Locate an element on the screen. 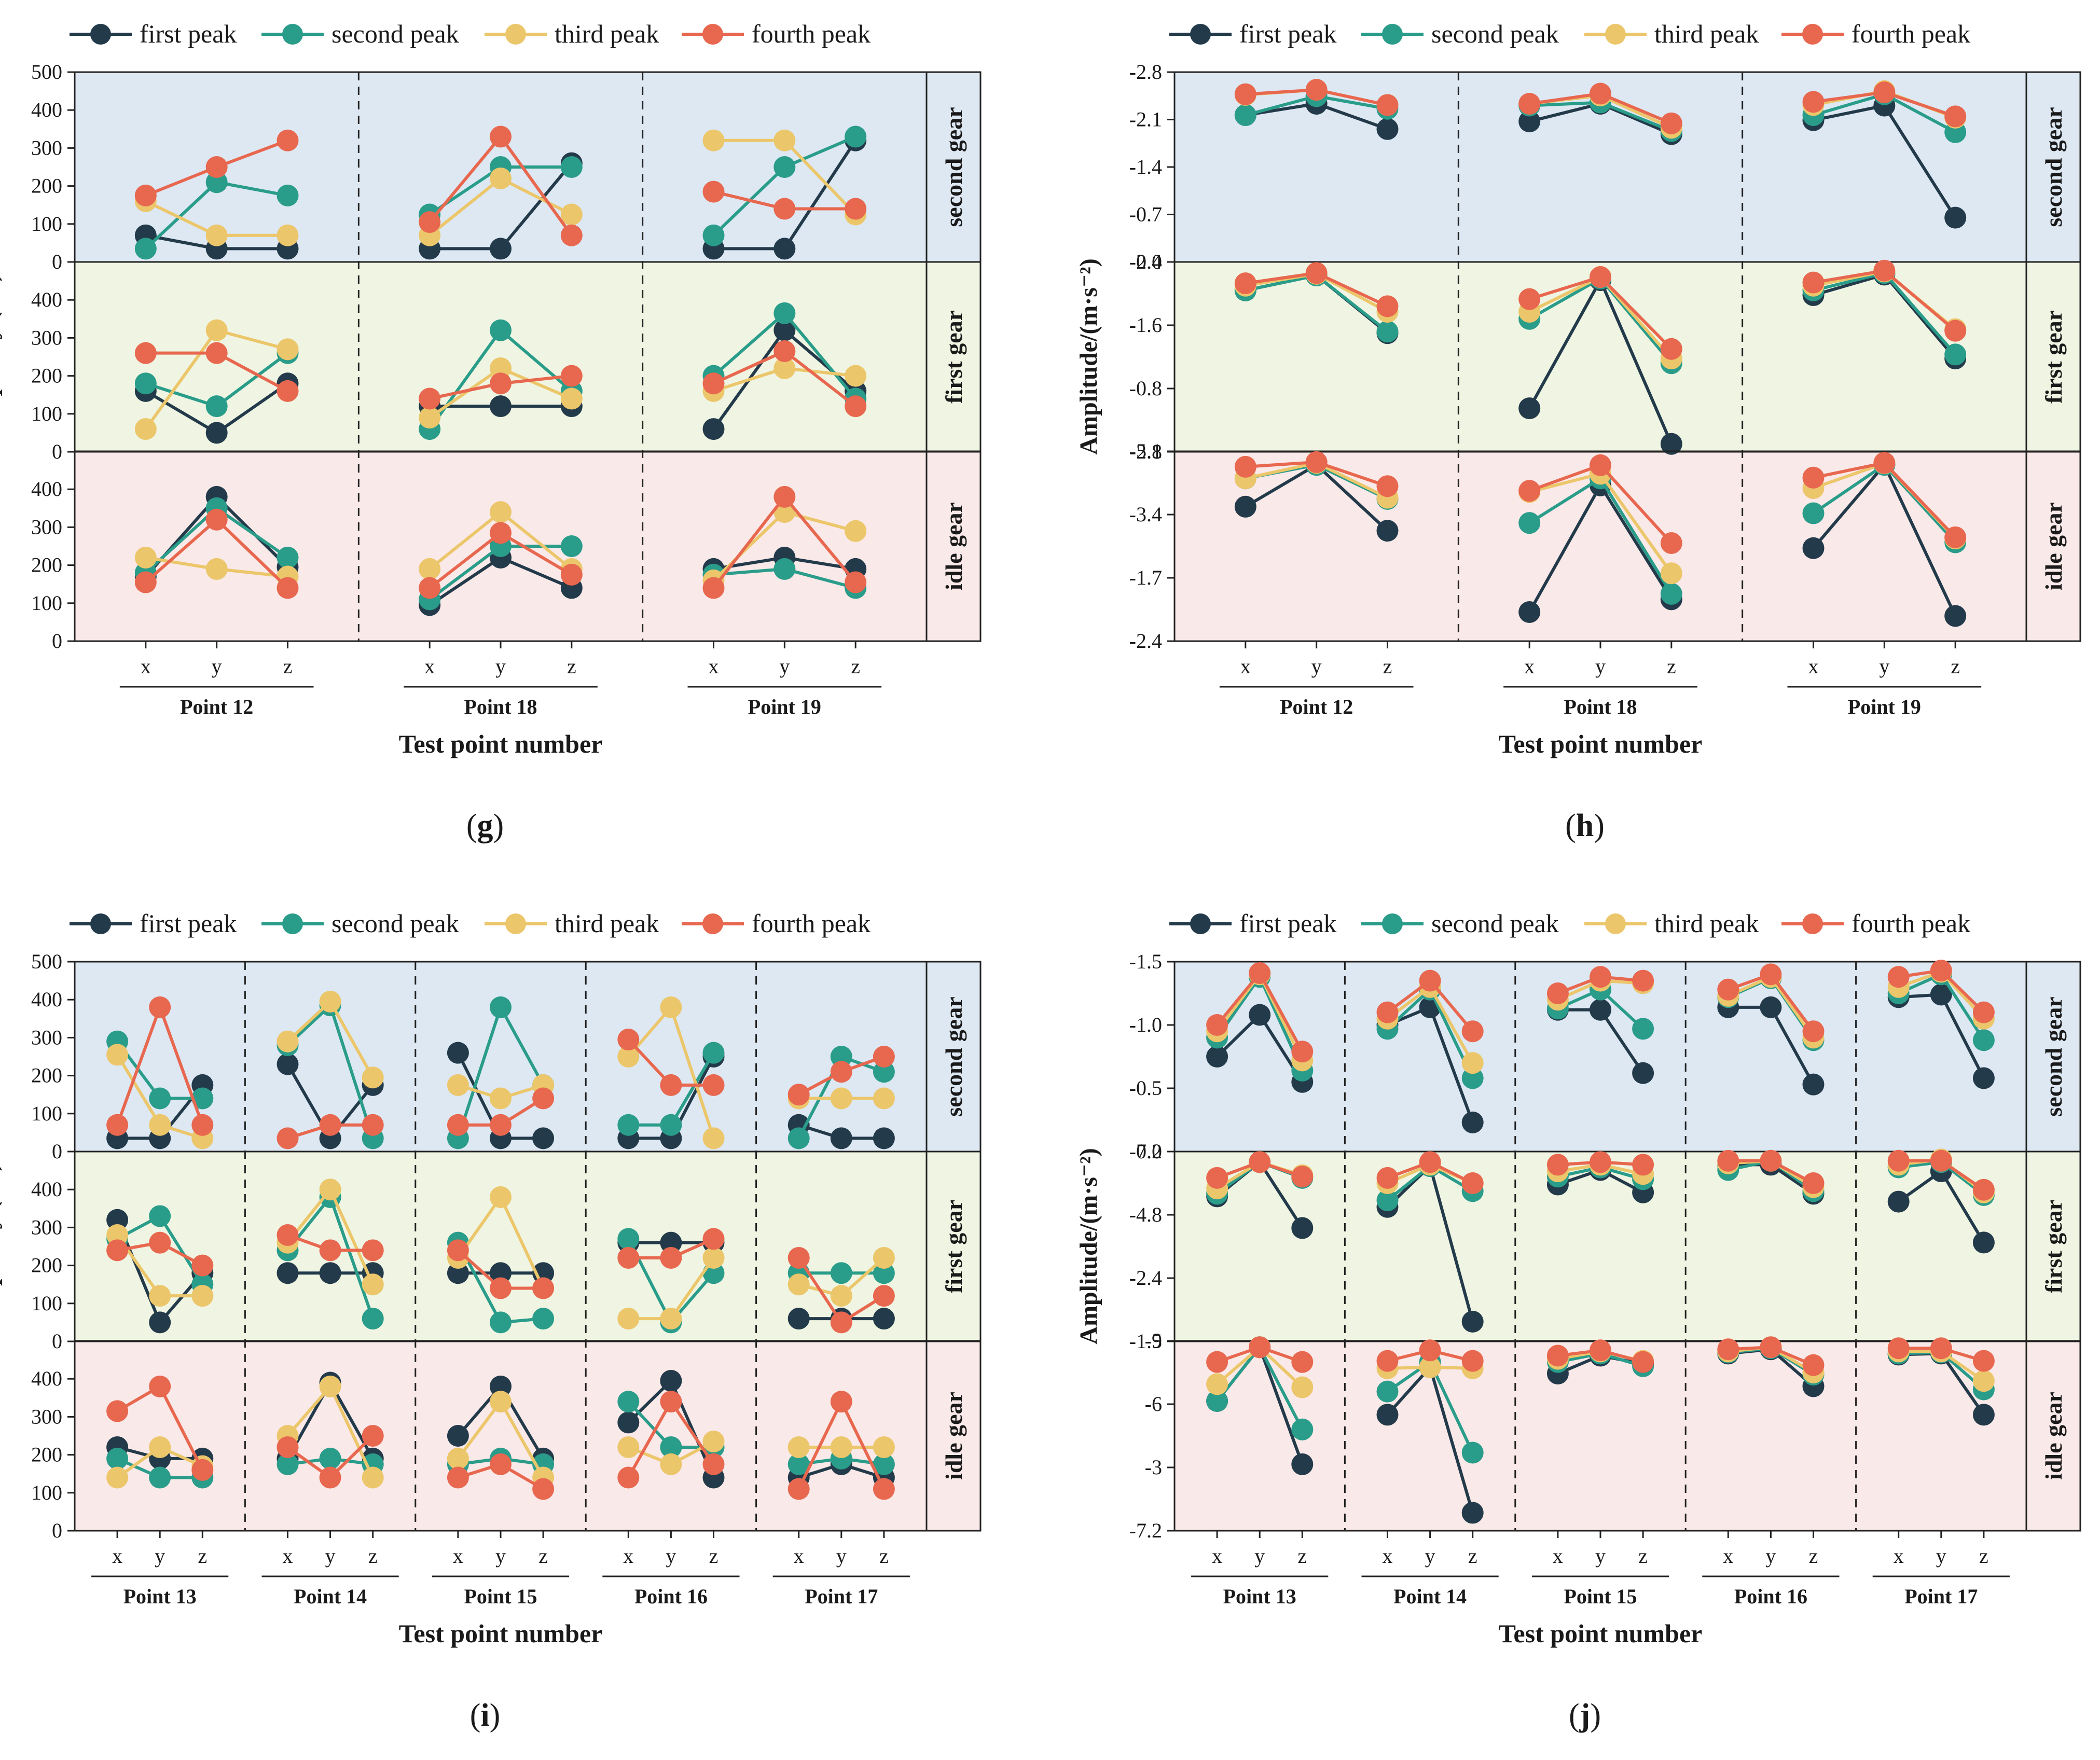 This screenshot has height=1760, width=2100. y-tick-label: 0 is located at coordinates (57, 641).